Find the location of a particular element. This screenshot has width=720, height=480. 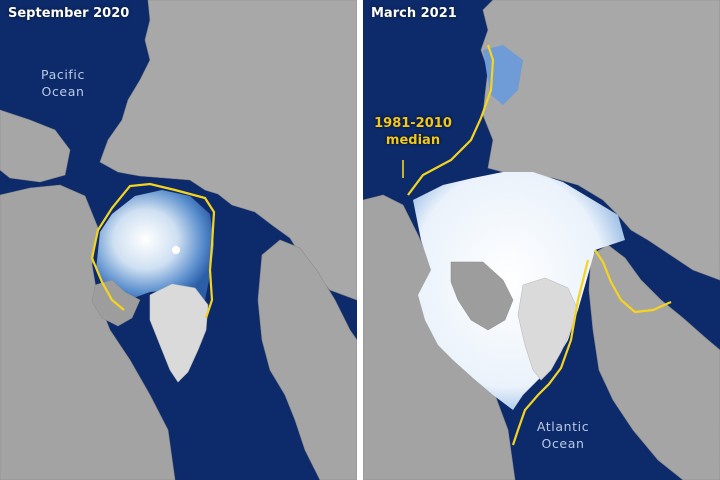

panel-title-september-2020: September 2020 is located at coordinates (69, 13).